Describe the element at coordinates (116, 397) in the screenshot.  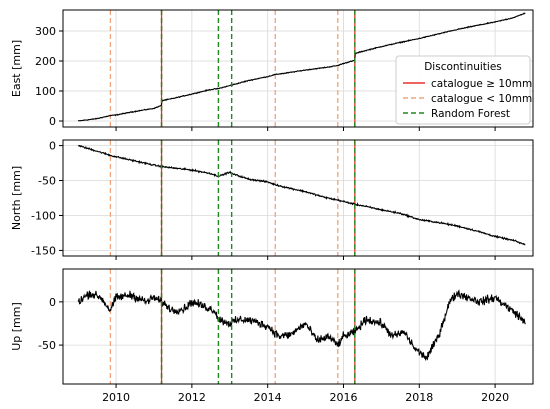
I see `x-tick-label: 2010` at that location.